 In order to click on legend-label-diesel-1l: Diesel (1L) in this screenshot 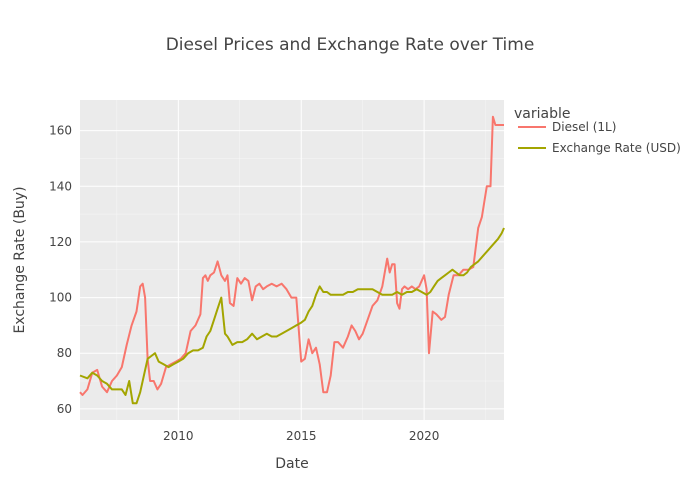, I will do `click(584, 127)`.